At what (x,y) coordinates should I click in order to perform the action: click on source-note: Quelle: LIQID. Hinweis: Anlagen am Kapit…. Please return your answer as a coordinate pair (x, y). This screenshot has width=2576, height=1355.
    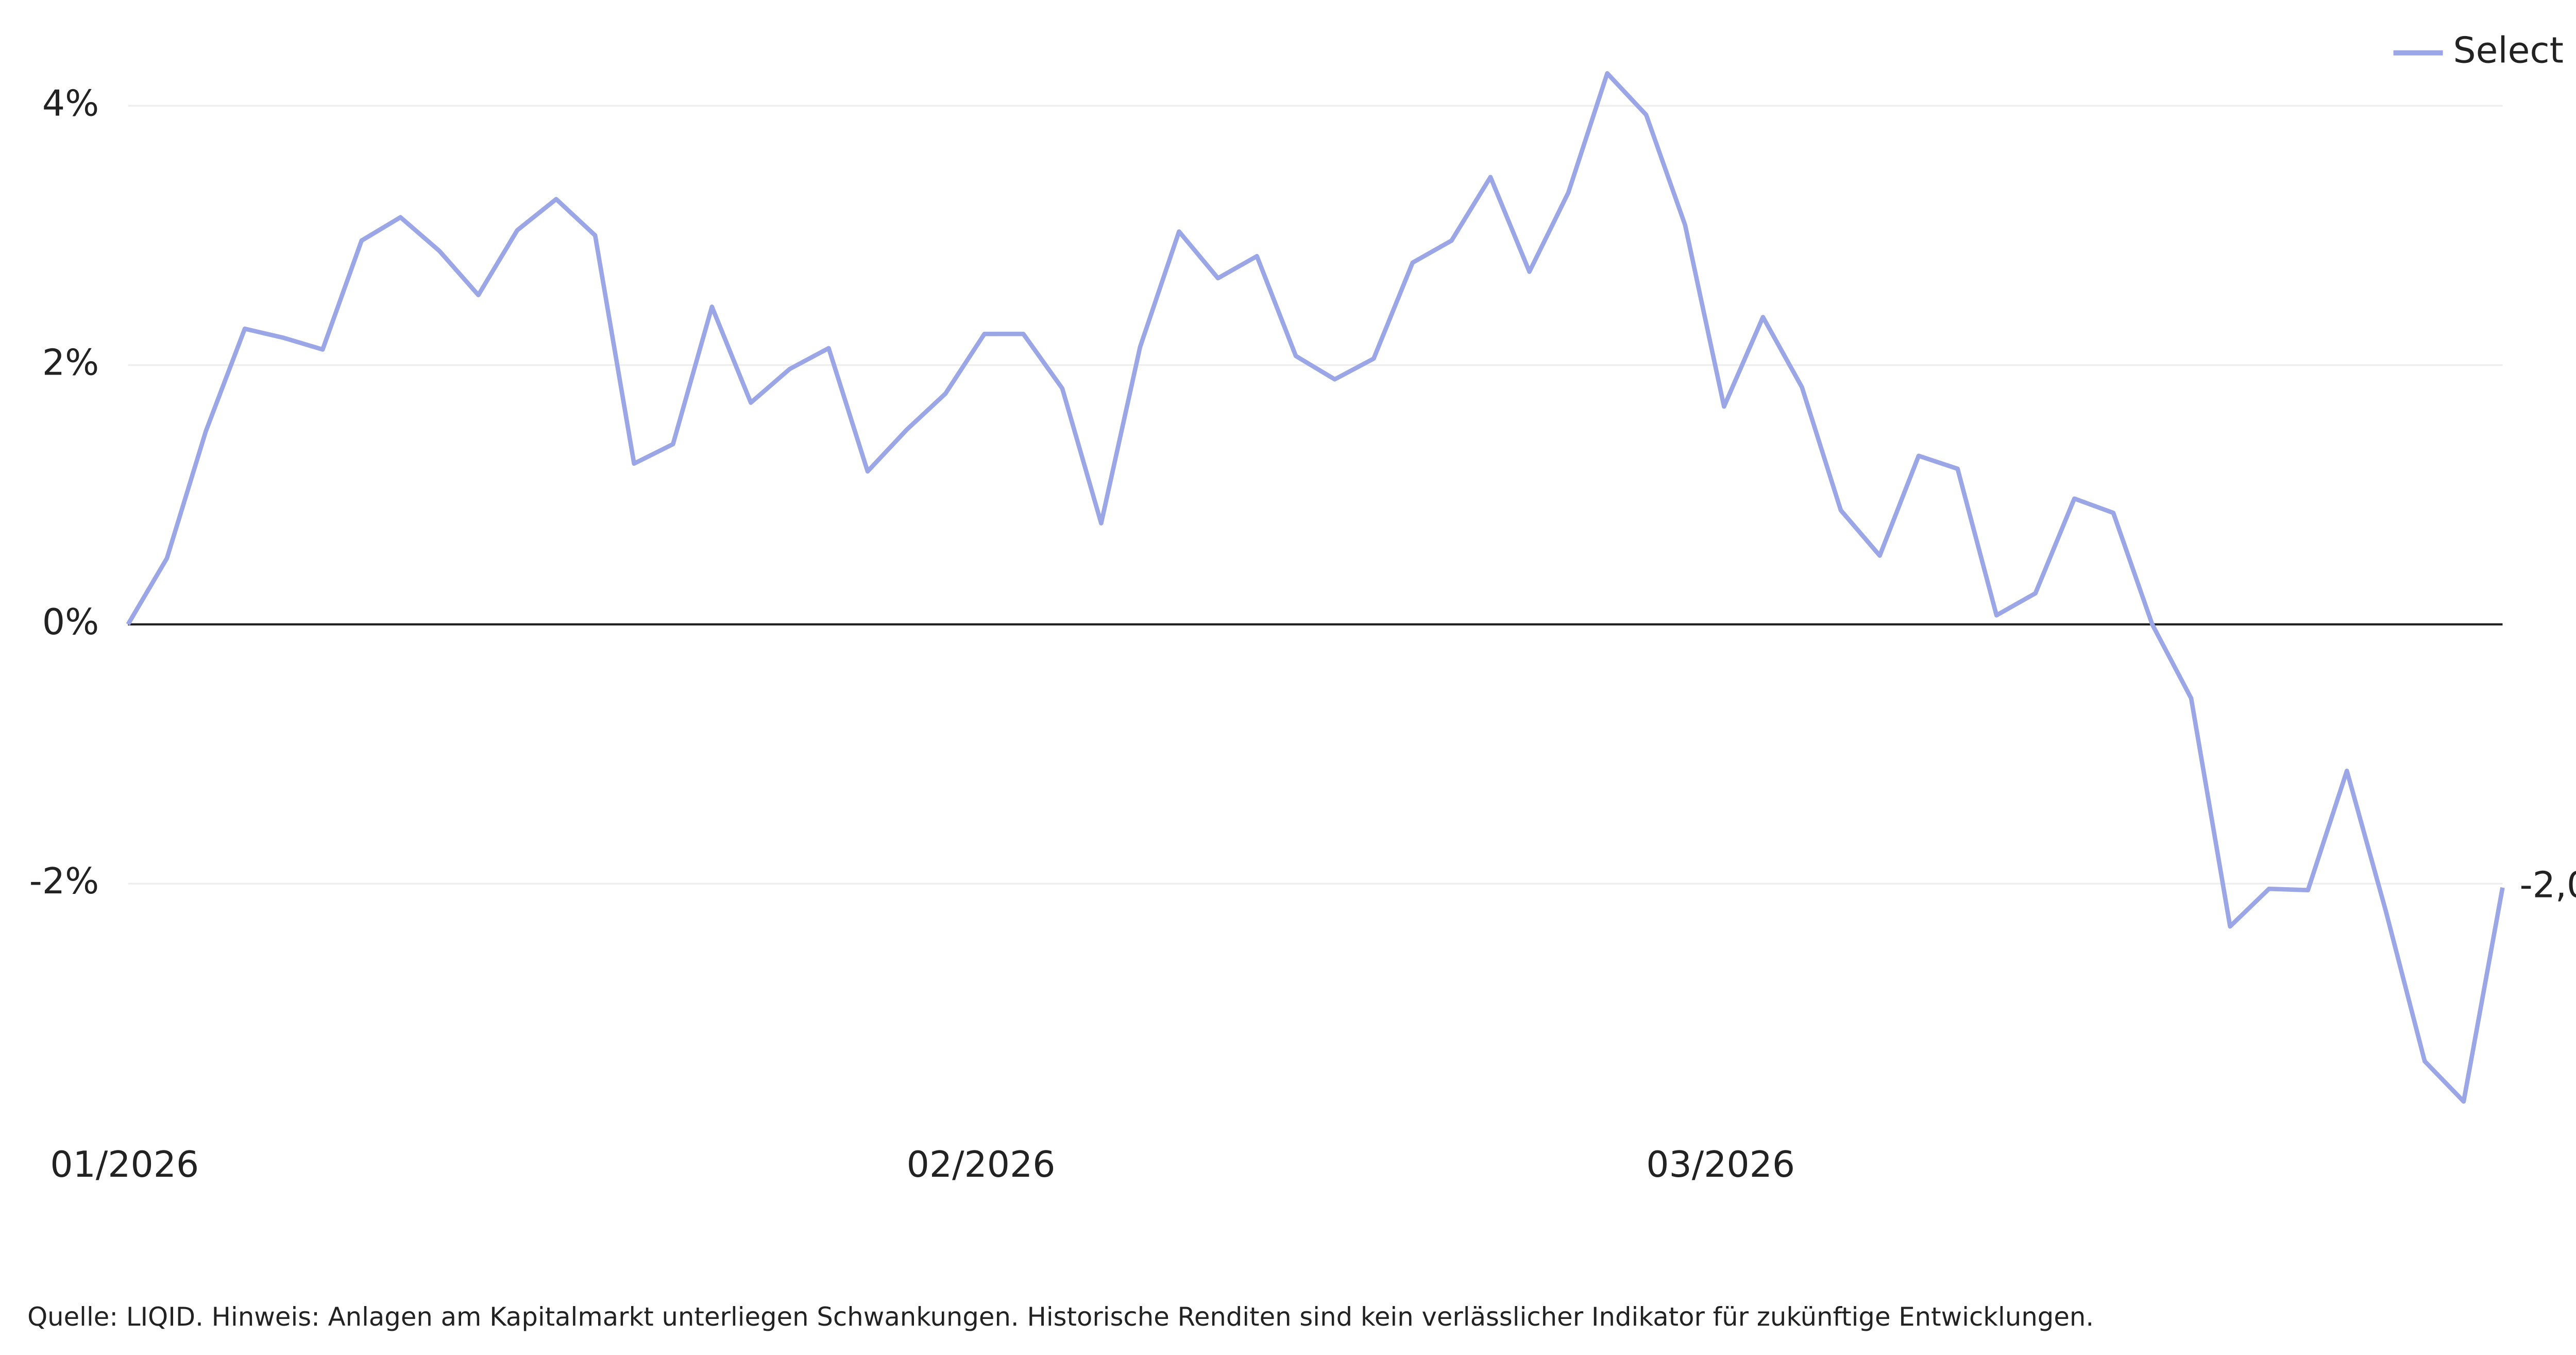
    Looking at the image, I should click on (1060, 1317).